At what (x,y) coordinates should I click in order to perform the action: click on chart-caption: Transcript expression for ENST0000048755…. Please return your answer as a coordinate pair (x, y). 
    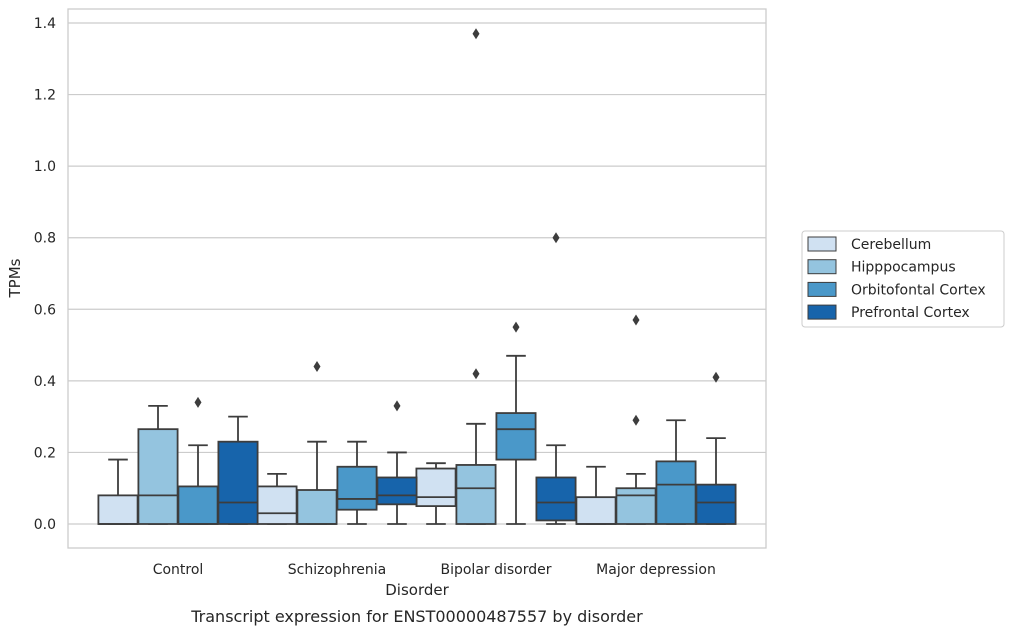
    Looking at the image, I should click on (416, 616).